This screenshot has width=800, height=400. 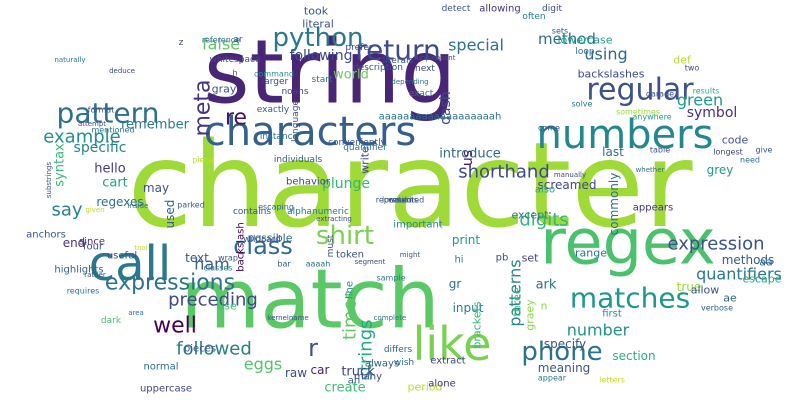 What do you see at coordinates (109, 169) in the screenshot?
I see `word-hello: hello` at bounding box center [109, 169].